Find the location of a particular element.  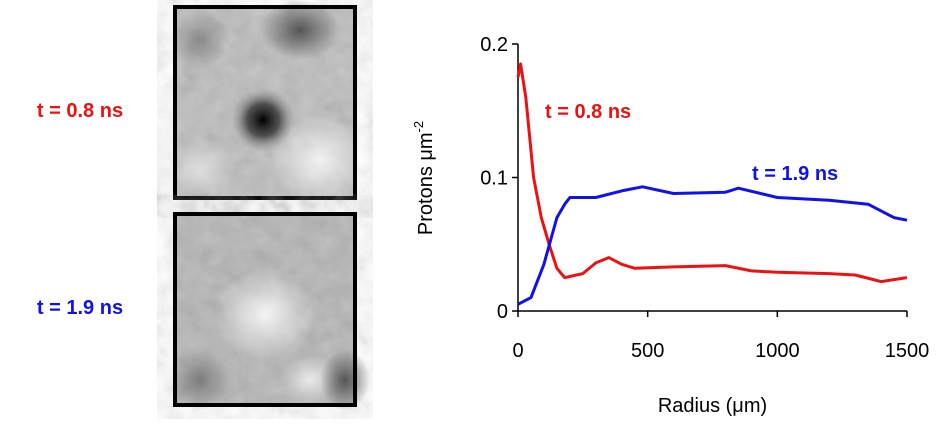

image-top is located at coordinates (267, 102).